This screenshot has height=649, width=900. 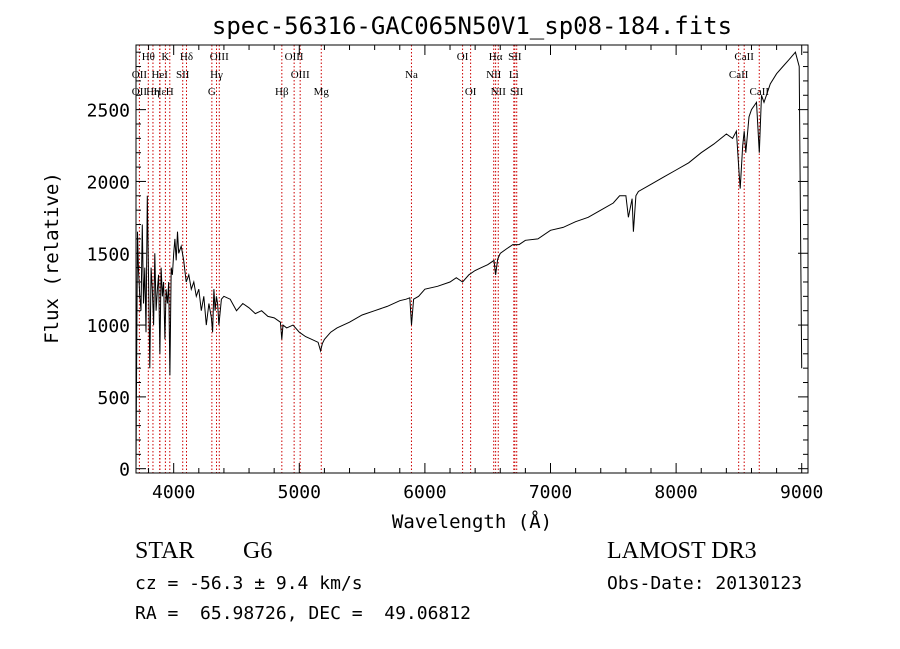 I want to click on x-tick-label-2: 6000, so click(x=424, y=492).